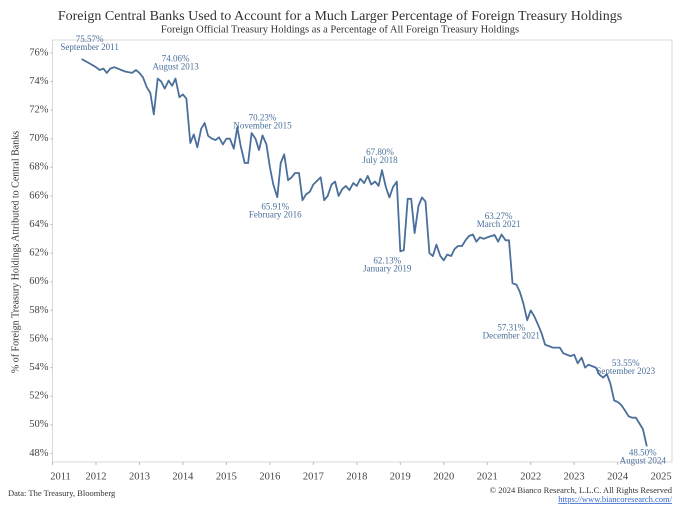  Describe the element at coordinates (39, 52) in the screenshot. I see `y-tick-label: 76%` at that location.